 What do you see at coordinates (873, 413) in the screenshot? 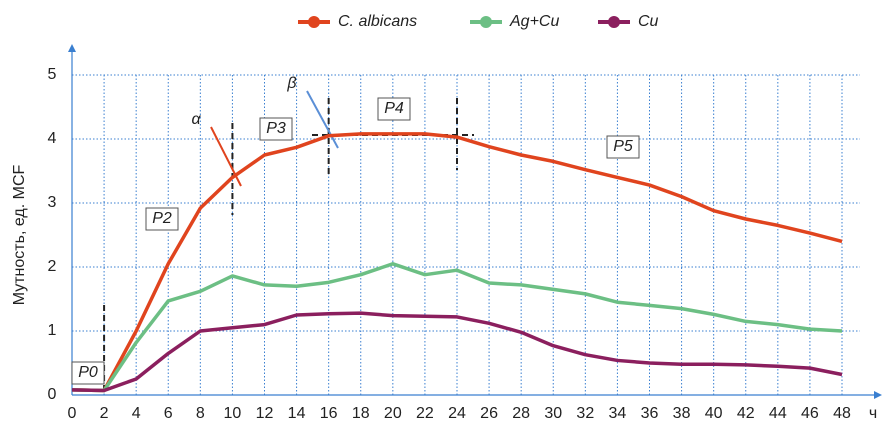
I see `x-axis-unit: ч` at bounding box center [873, 413].